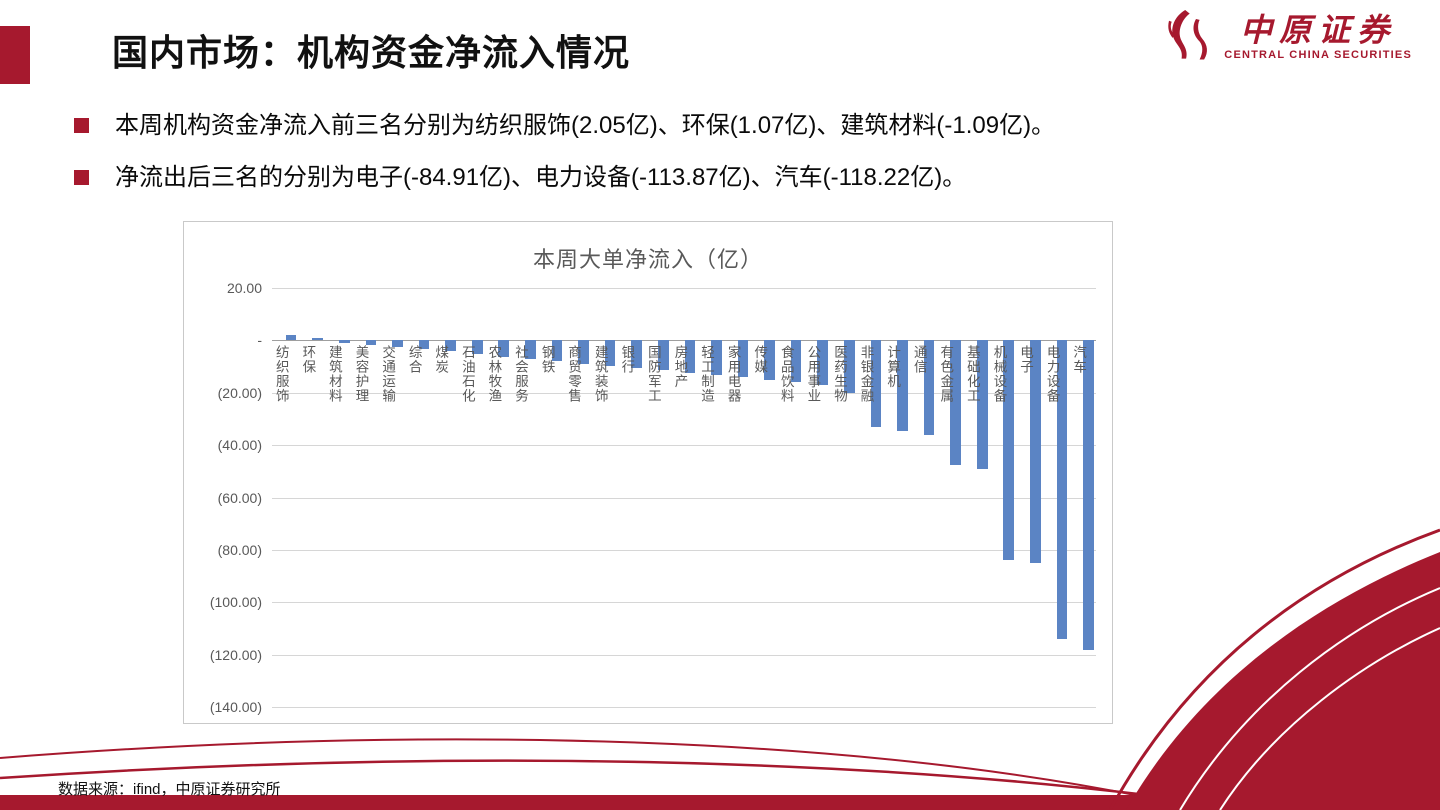 This screenshot has height=810, width=1440. I want to click on bar-通信, so click(929, 387).